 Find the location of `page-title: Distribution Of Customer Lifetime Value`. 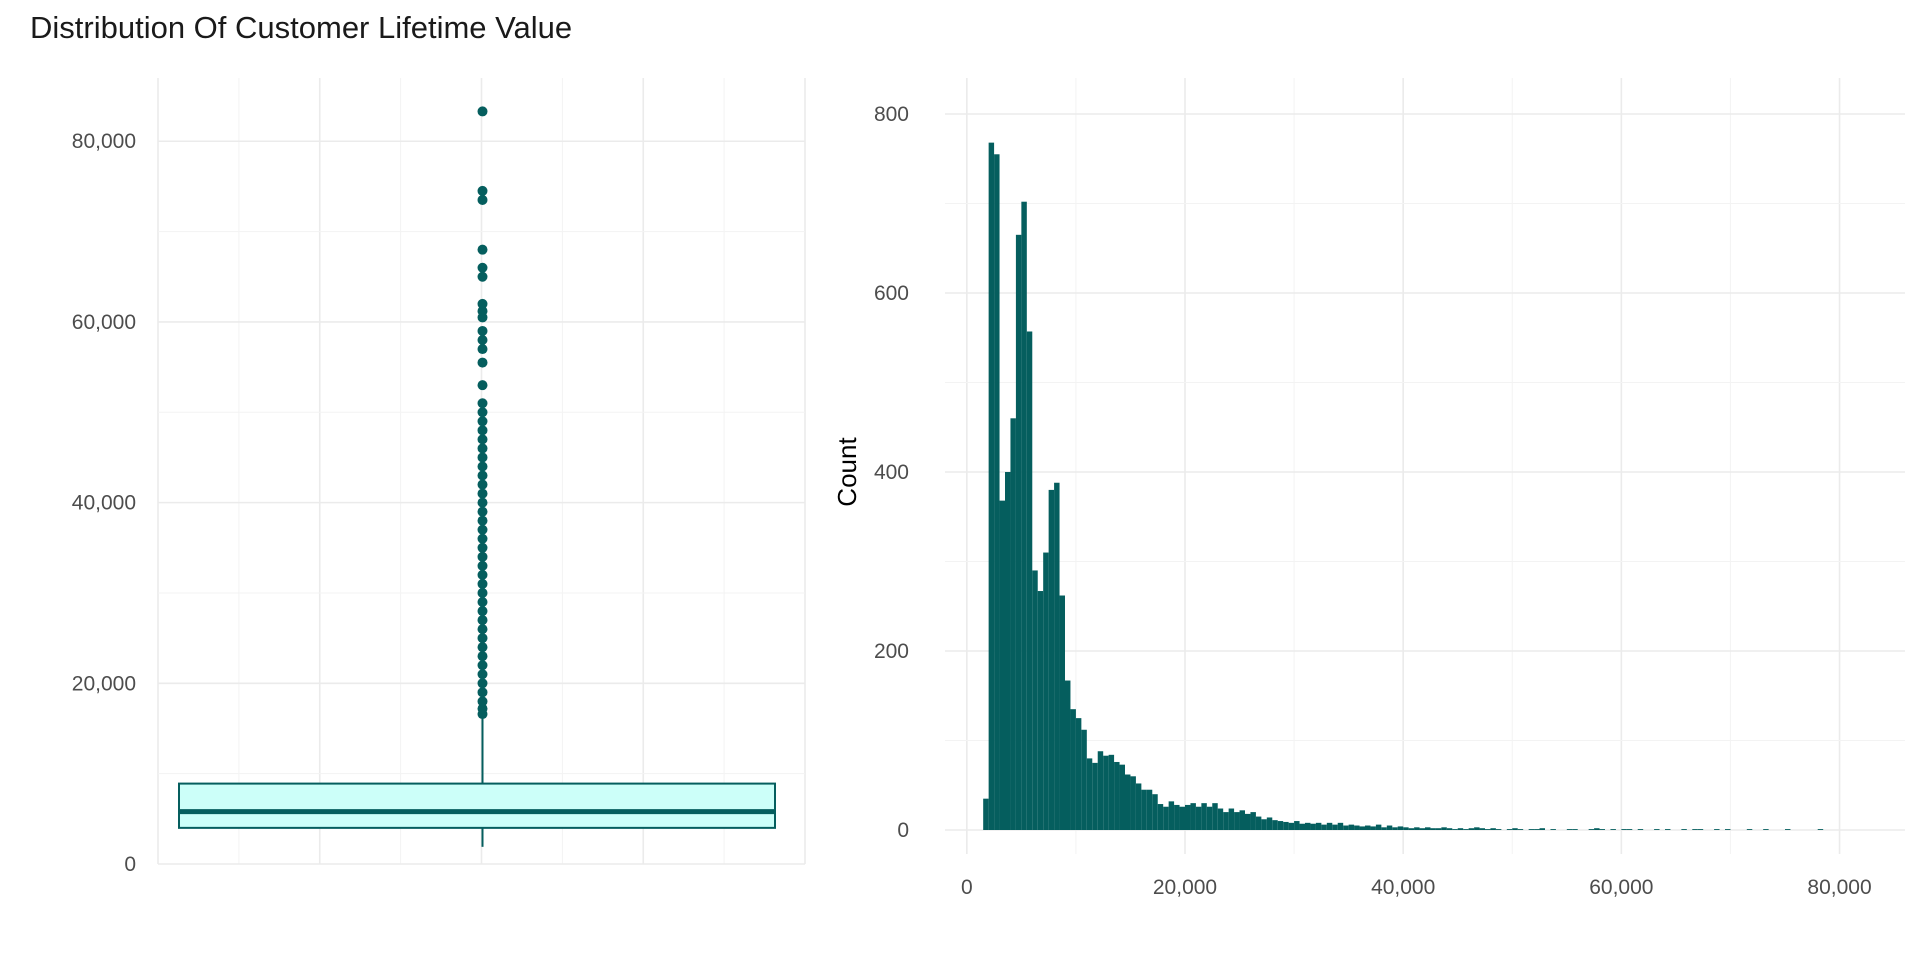

page-title: Distribution Of Customer Lifetime Value is located at coordinates (301, 27).